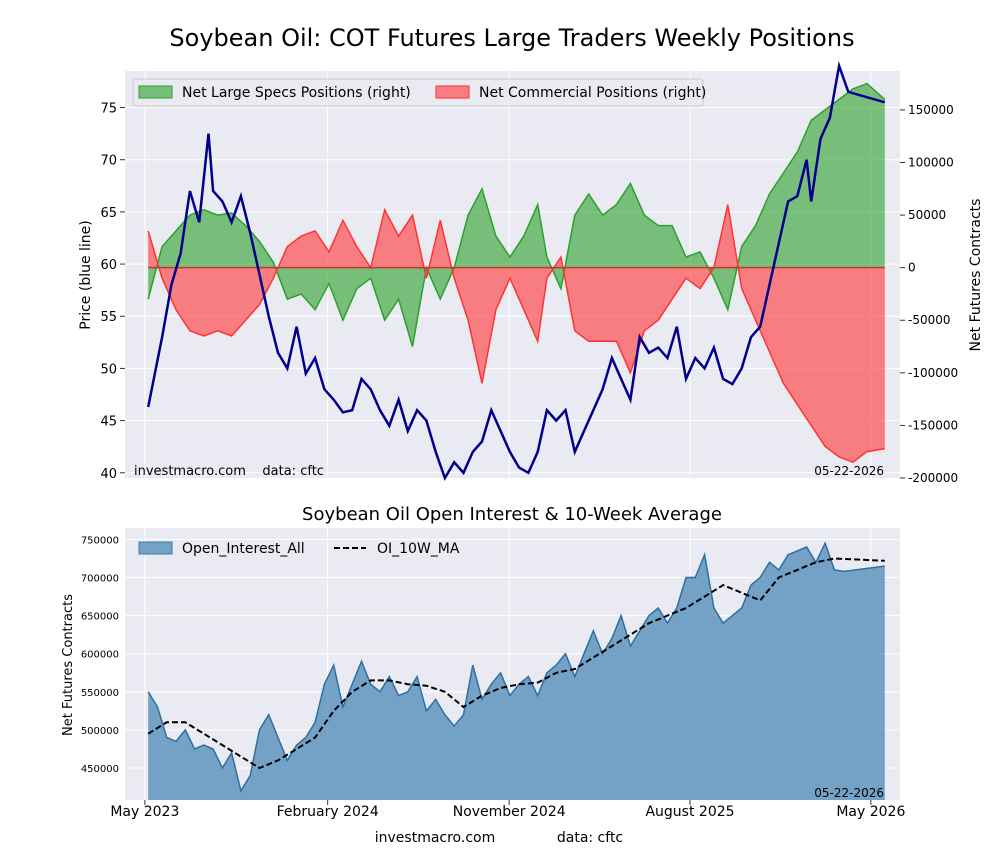 This screenshot has width=1000, height=860. What do you see at coordinates (849, 471) in the screenshot?
I see `positions-date-stamp: 05-22-2026` at bounding box center [849, 471].